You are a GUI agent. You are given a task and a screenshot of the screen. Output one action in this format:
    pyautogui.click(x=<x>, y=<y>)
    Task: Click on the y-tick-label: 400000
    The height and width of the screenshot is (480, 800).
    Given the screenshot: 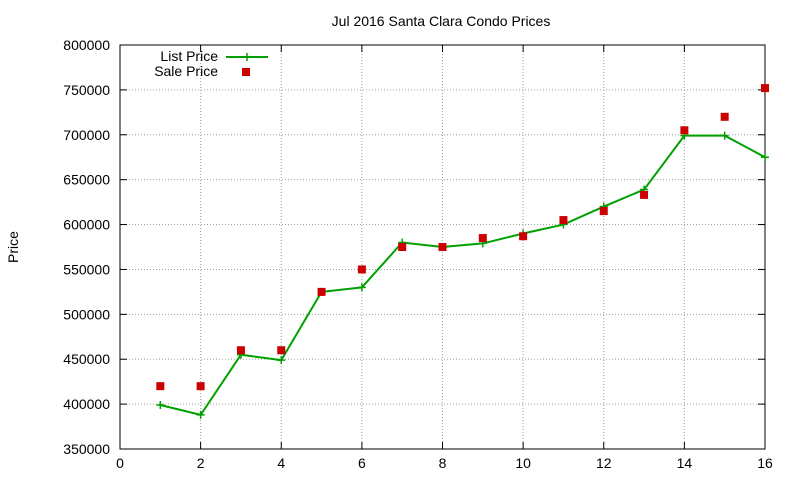 What is the action you would take?
    pyautogui.click(x=86, y=404)
    